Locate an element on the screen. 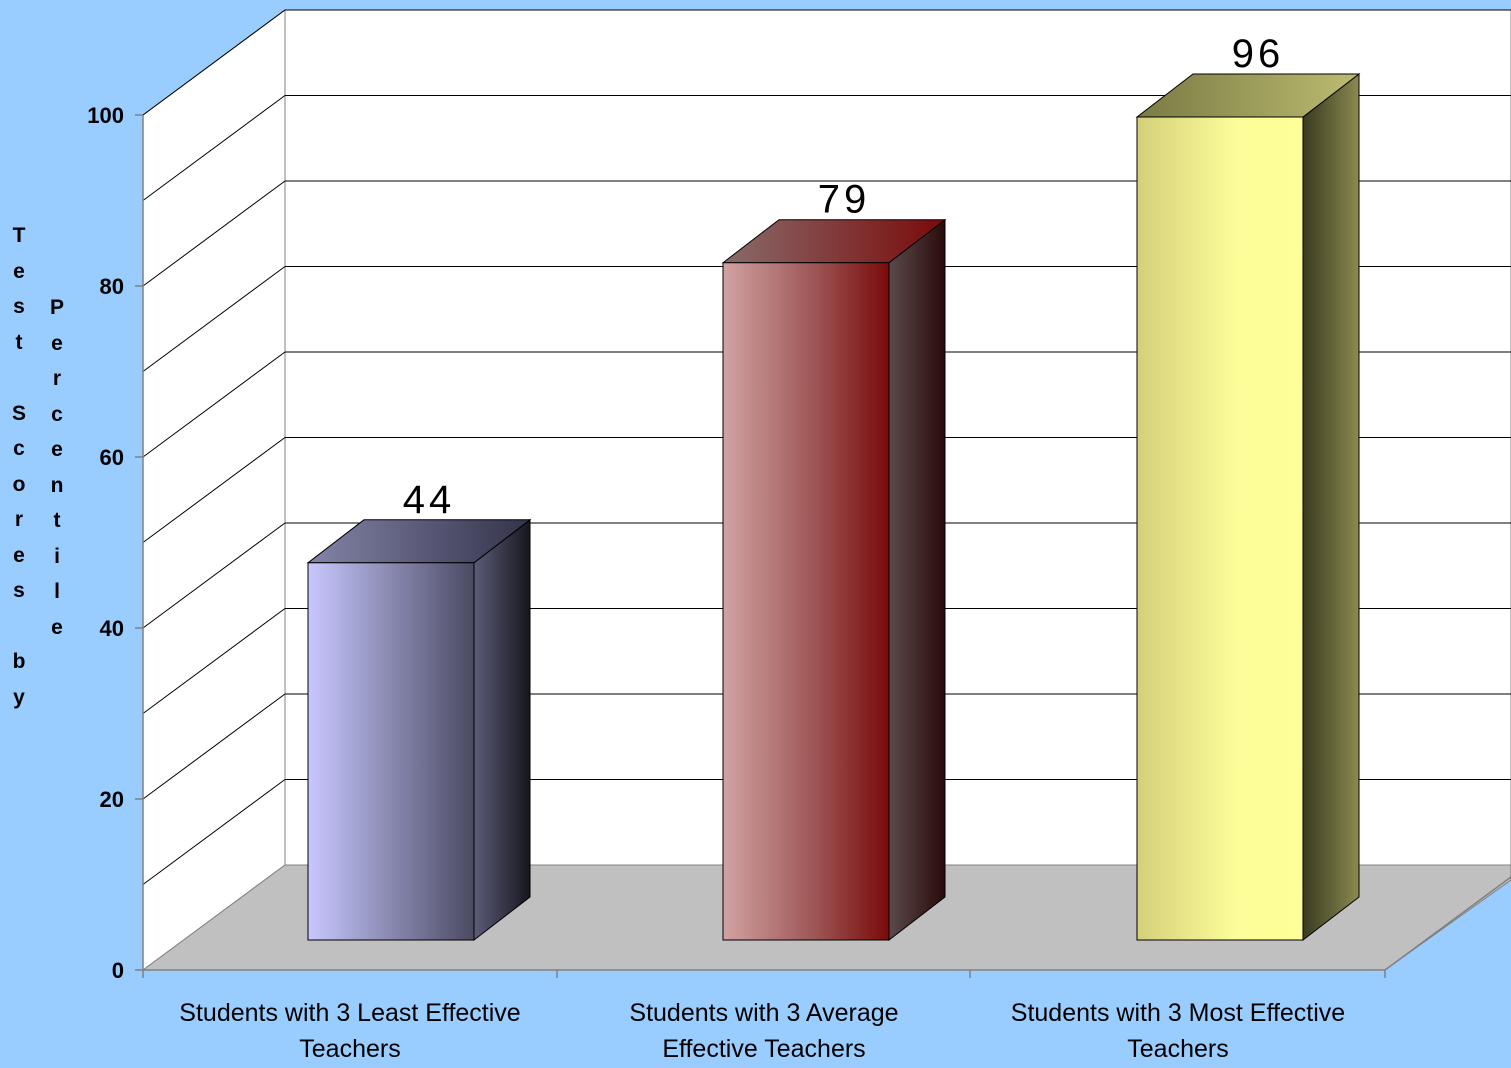 This screenshot has height=1068, width=1511. y-tick-label: 0 is located at coordinates (118, 970).